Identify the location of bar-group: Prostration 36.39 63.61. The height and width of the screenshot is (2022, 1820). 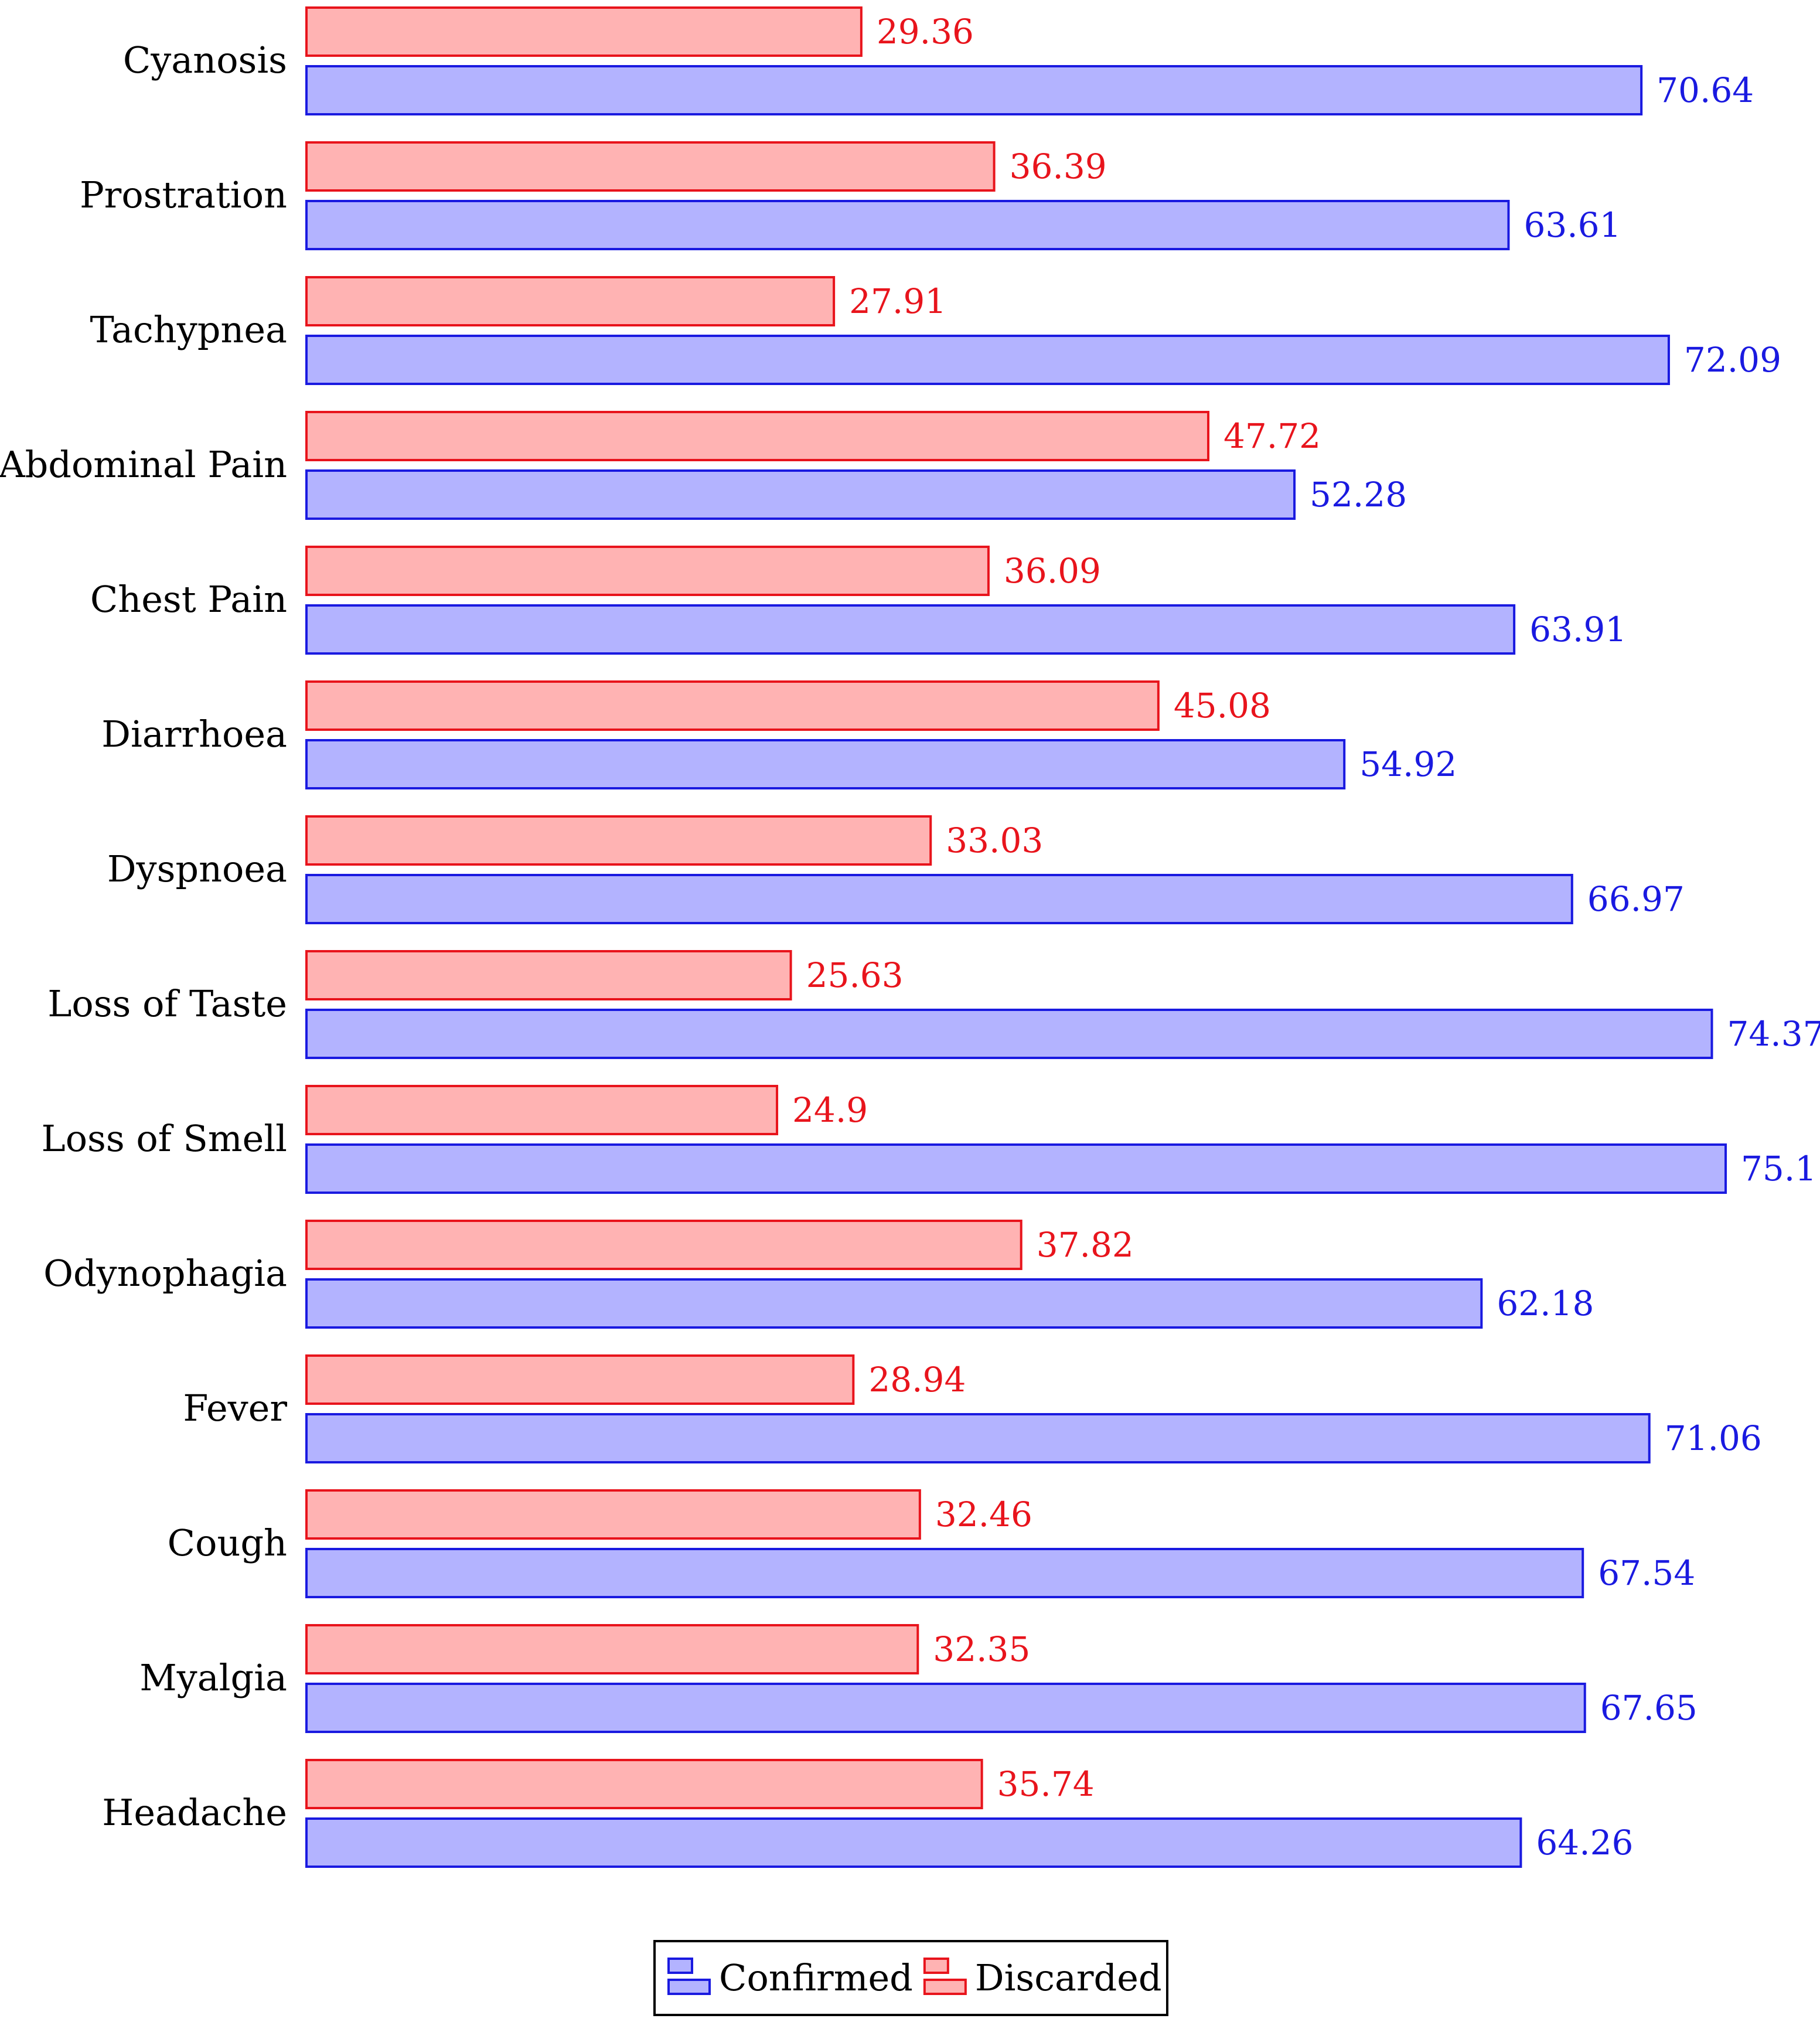
(850, 195).